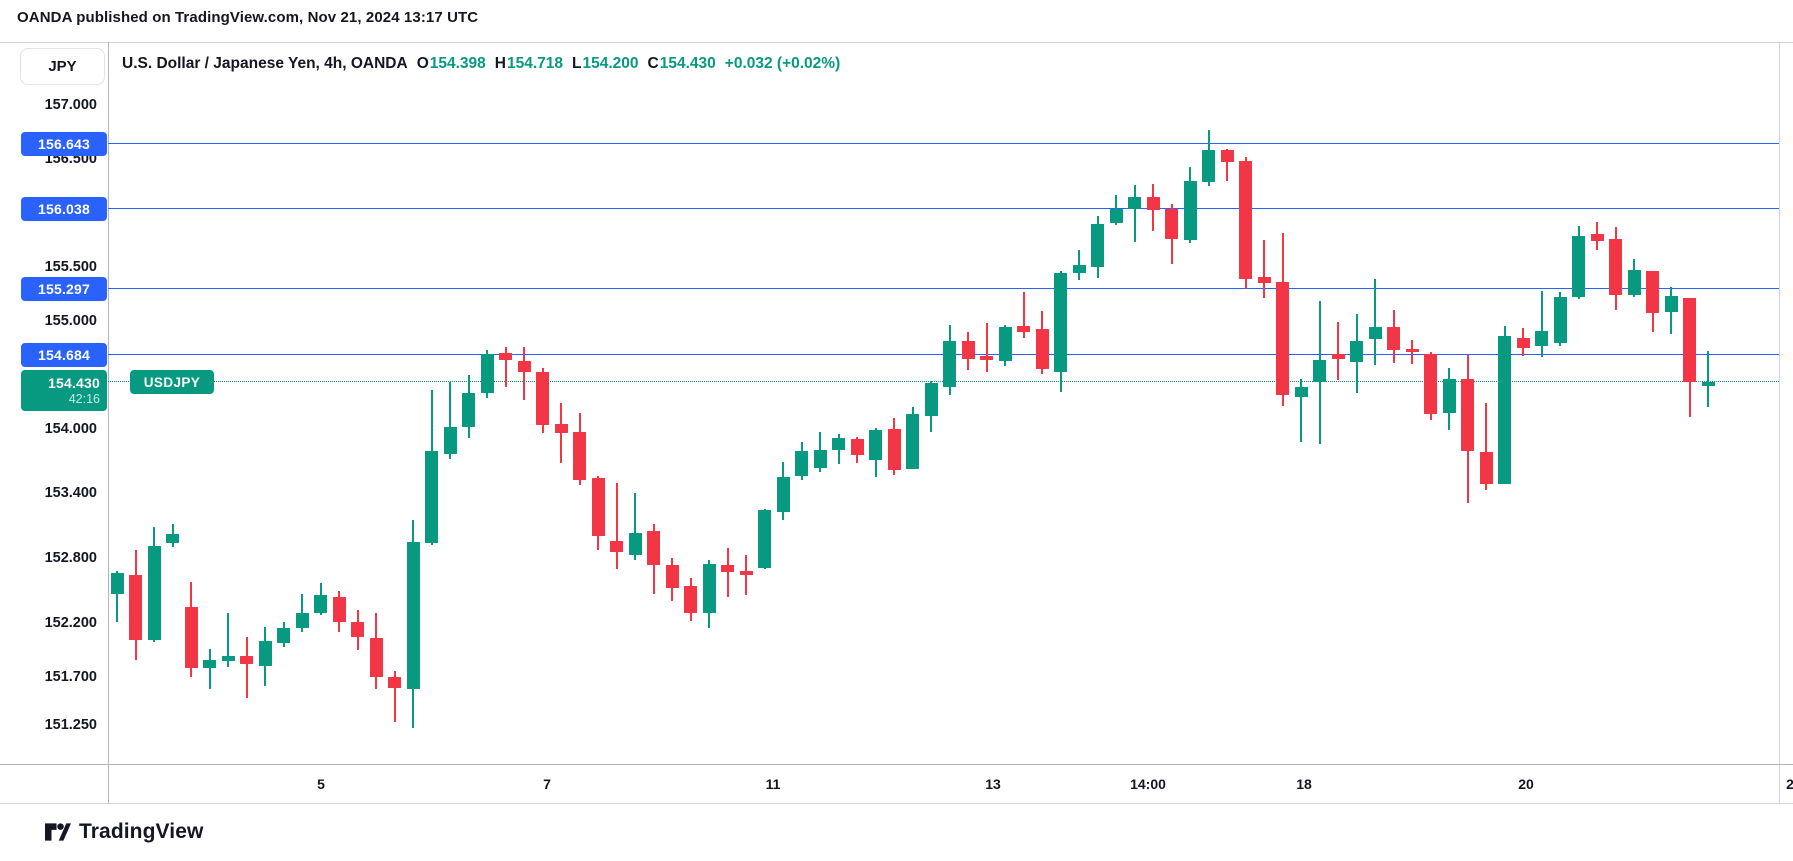  What do you see at coordinates (896, 803) in the screenshot?
I see `time-axis-bottom-border` at bounding box center [896, 803].